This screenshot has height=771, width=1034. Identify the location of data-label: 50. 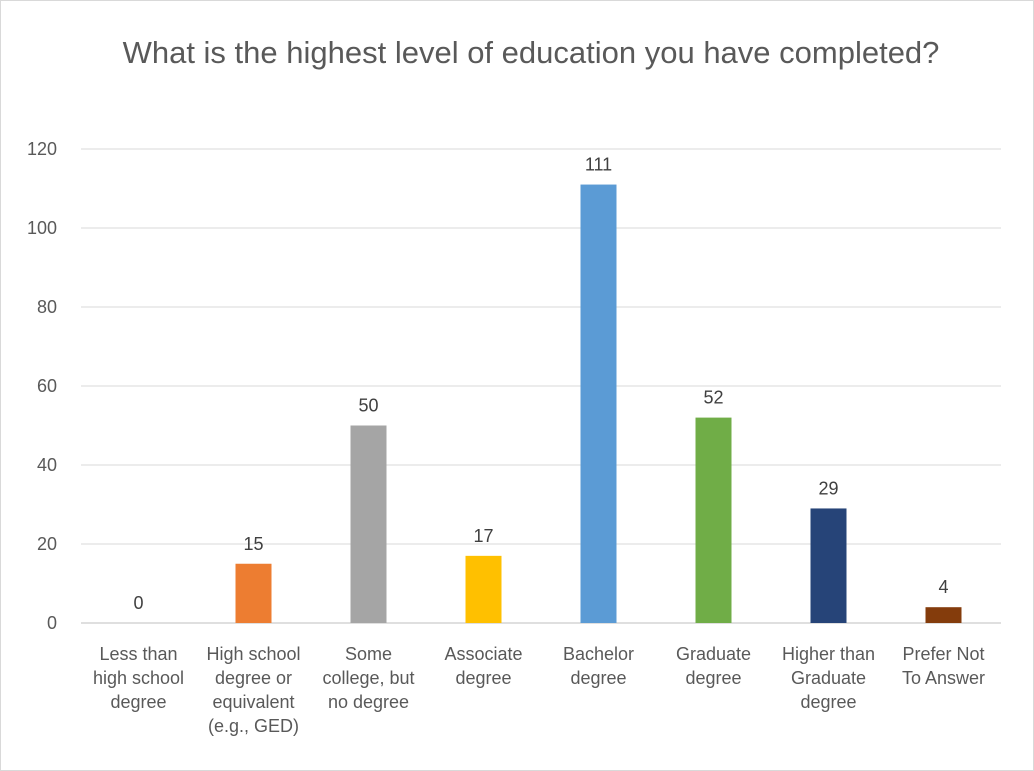
(368, 406).